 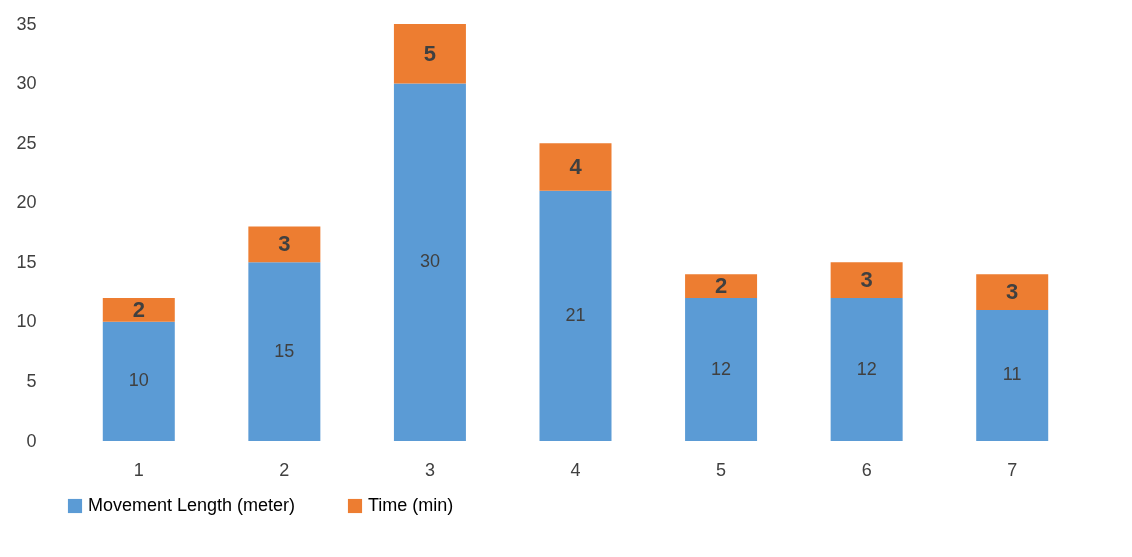 What do you see at coordinates (26, 142) in the screenshot?
I see `y-tick-label: 25` at bounding box center [26, 142].